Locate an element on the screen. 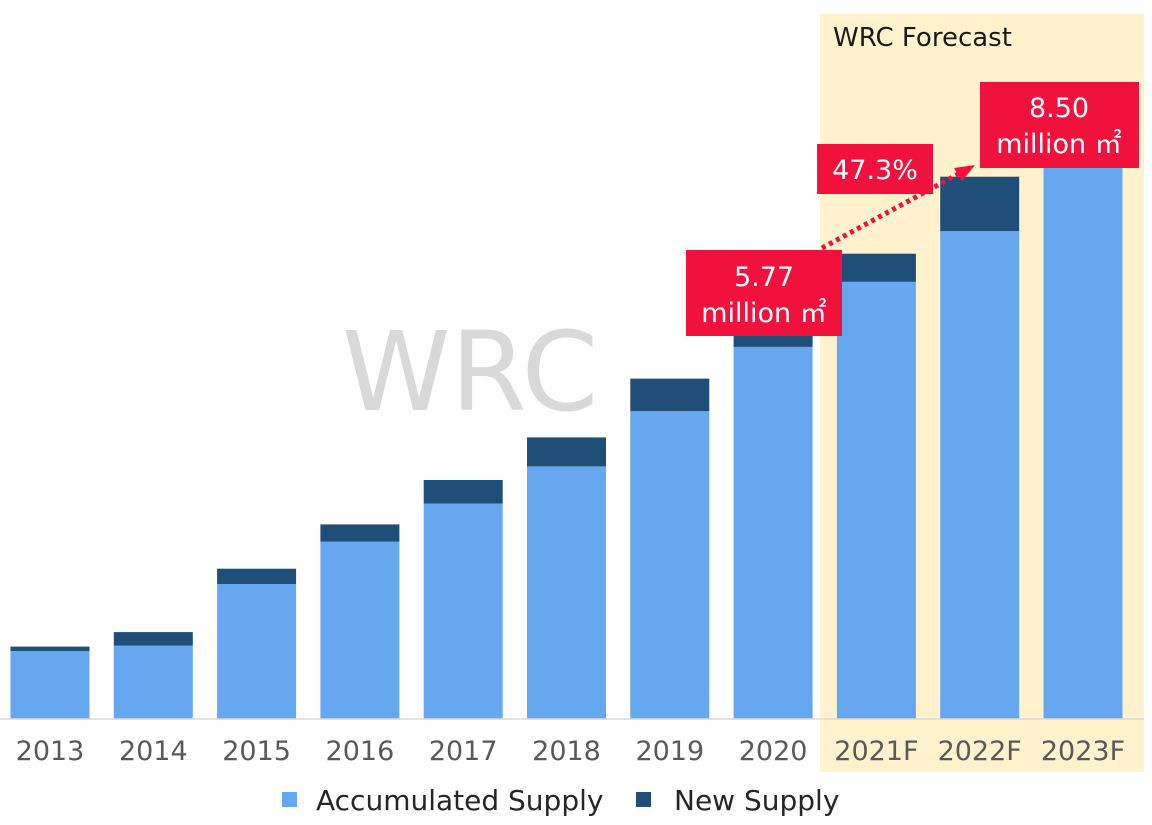 This screenshot has width=1152, height=825. callout-2023f-unit: million ㎡ is located at coordinates (1059, 144).